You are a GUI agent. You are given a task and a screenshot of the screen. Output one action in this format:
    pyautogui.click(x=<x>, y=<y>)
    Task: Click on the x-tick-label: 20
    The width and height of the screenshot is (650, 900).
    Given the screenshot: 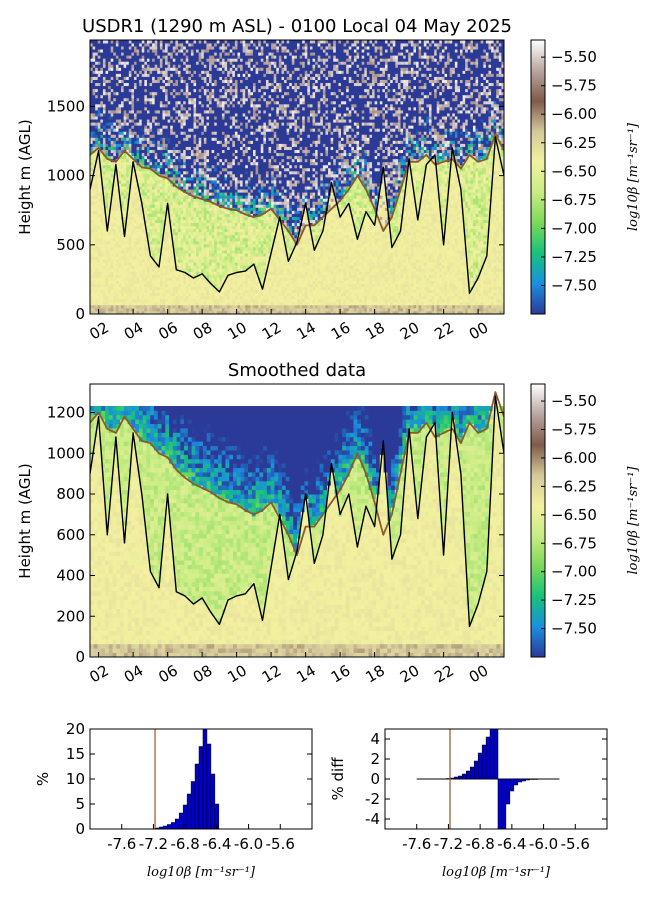 What is the action you would take?
    pyautogui.click(x=410, y=673)
    